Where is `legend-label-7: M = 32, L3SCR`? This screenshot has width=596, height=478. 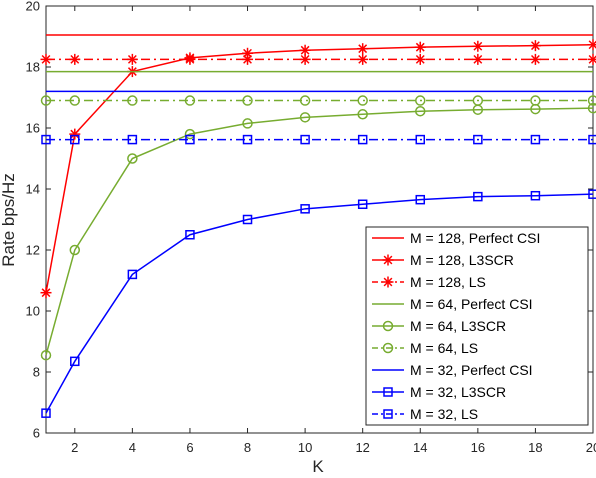 legend-label-7: M = 32, L3SCR is located at coordinates (458, 392).